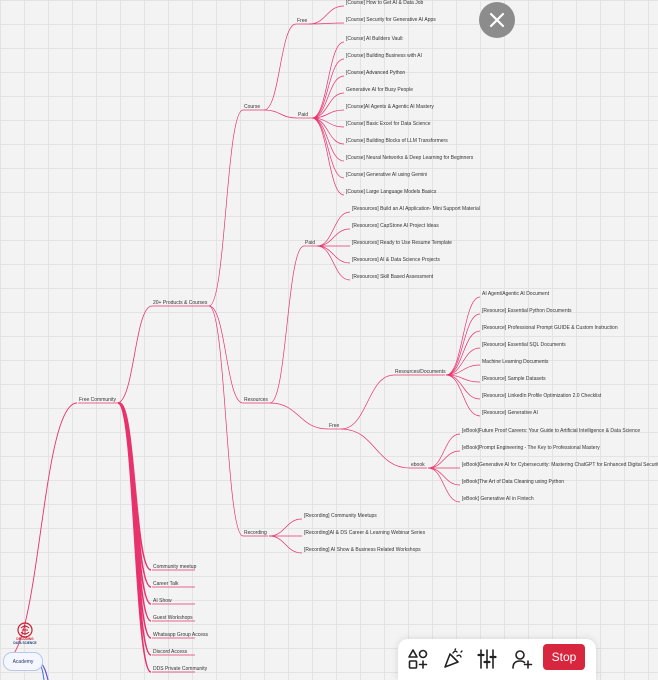  What do you see at coordinates (170, 652) in the screenshot?
I see `node-discord-access: Discord Access` at bounding box center [170, 652].